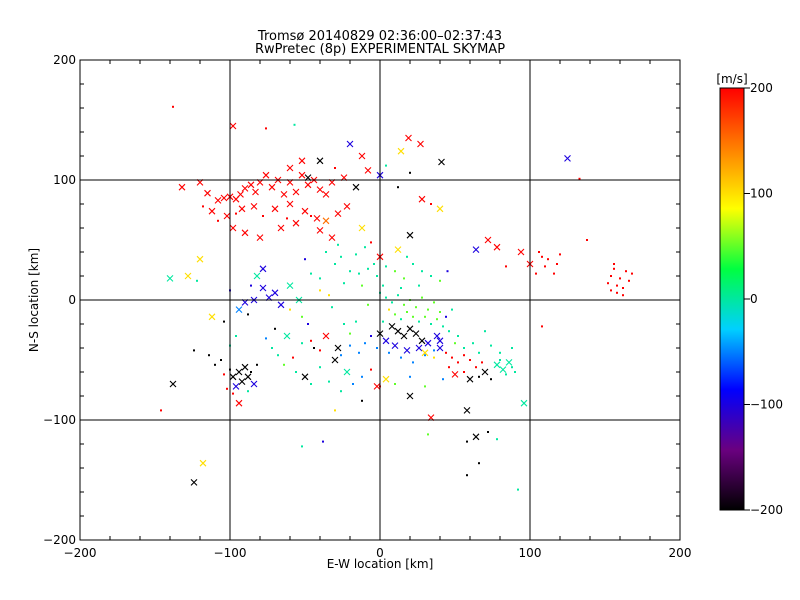  Describe the element at coordinates (230, 553) in the screenshot. I see `x-tick-label: −100` at that location.